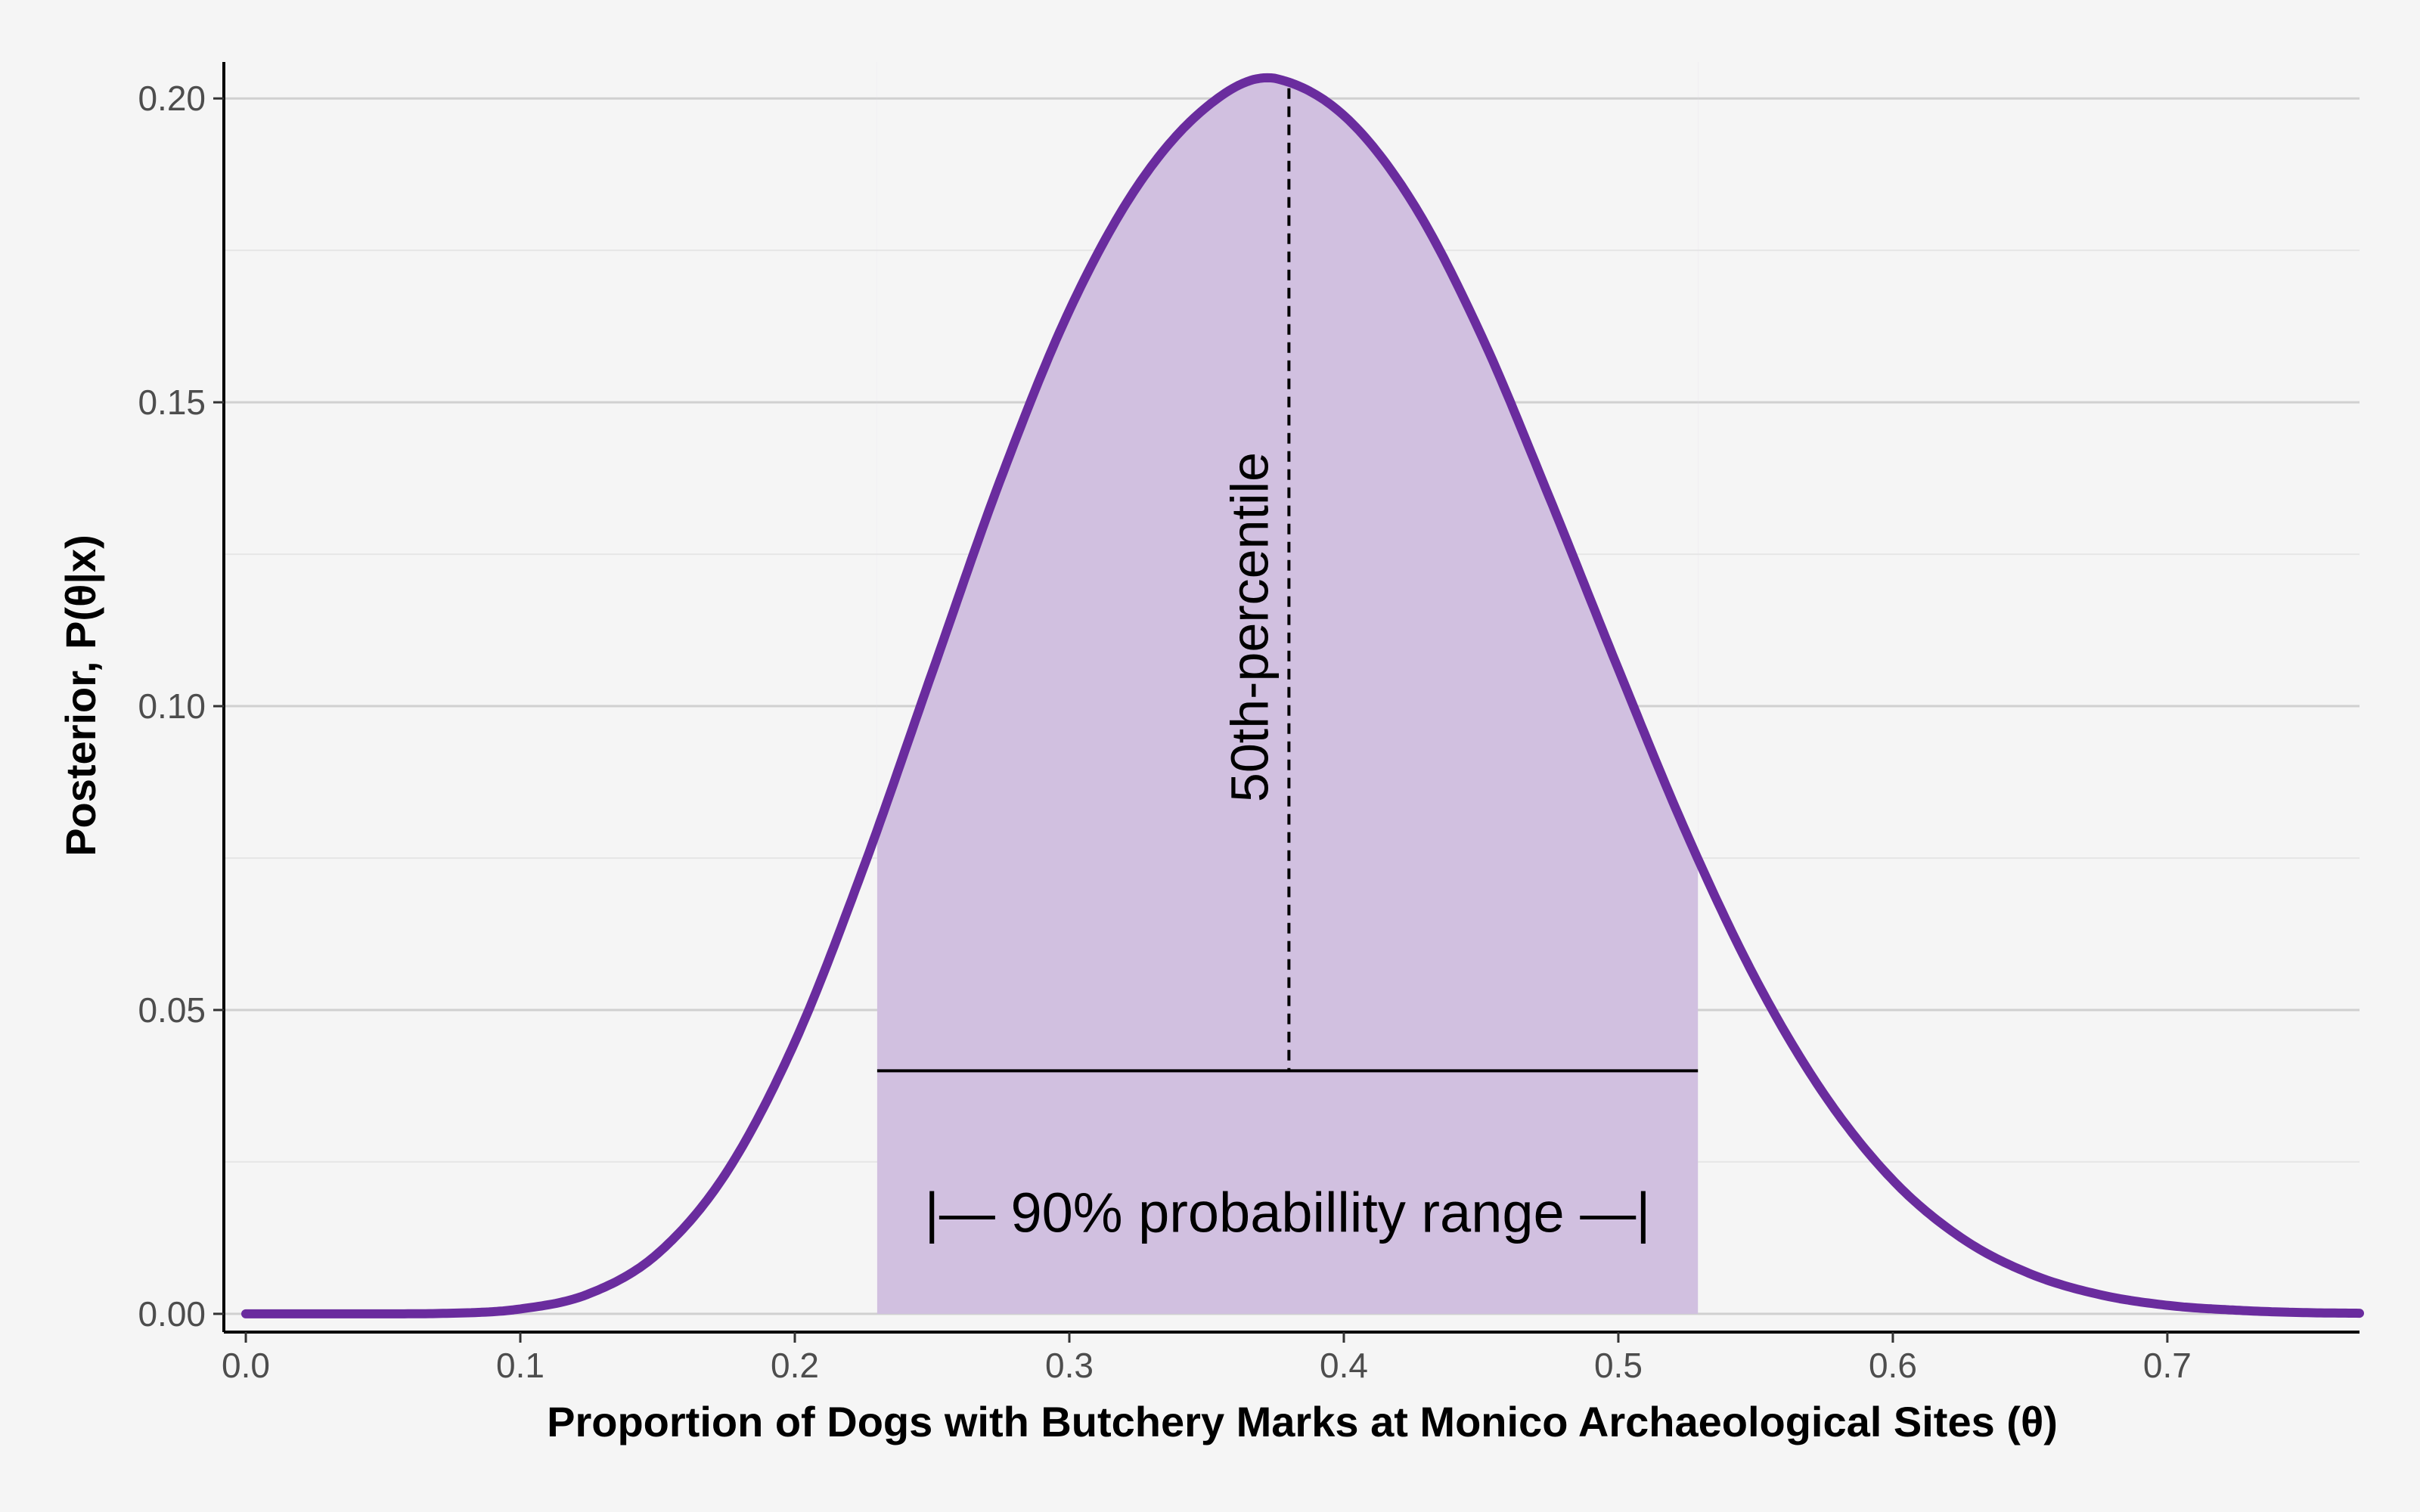 This screenshot has height=1512, width=2420. Describe the element at coordinates (520, 1365) in the screenshot. I see `x-tick-label: 0.1` at that location.